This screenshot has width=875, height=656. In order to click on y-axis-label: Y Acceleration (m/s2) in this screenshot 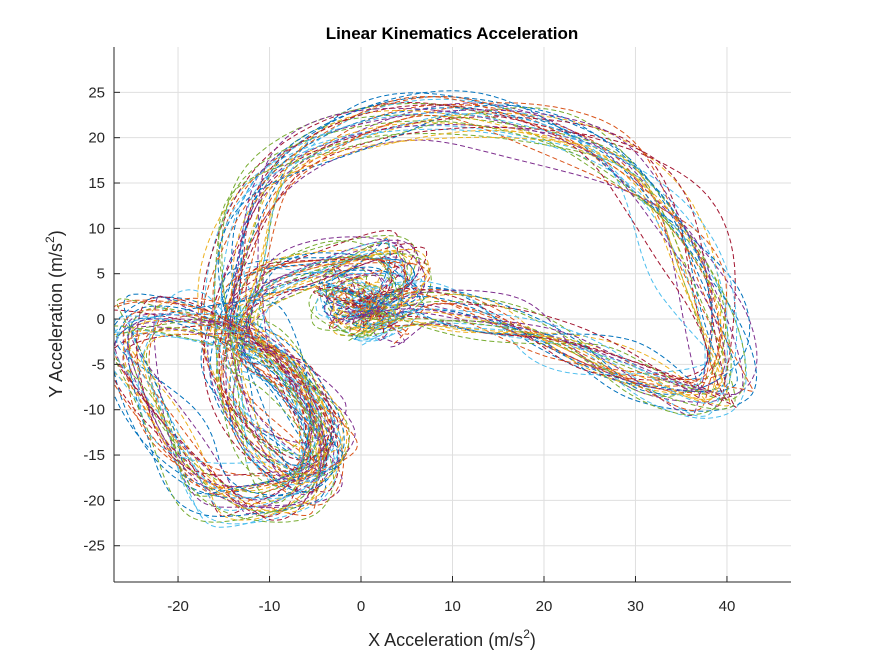, I will do `click(54, 313)`.